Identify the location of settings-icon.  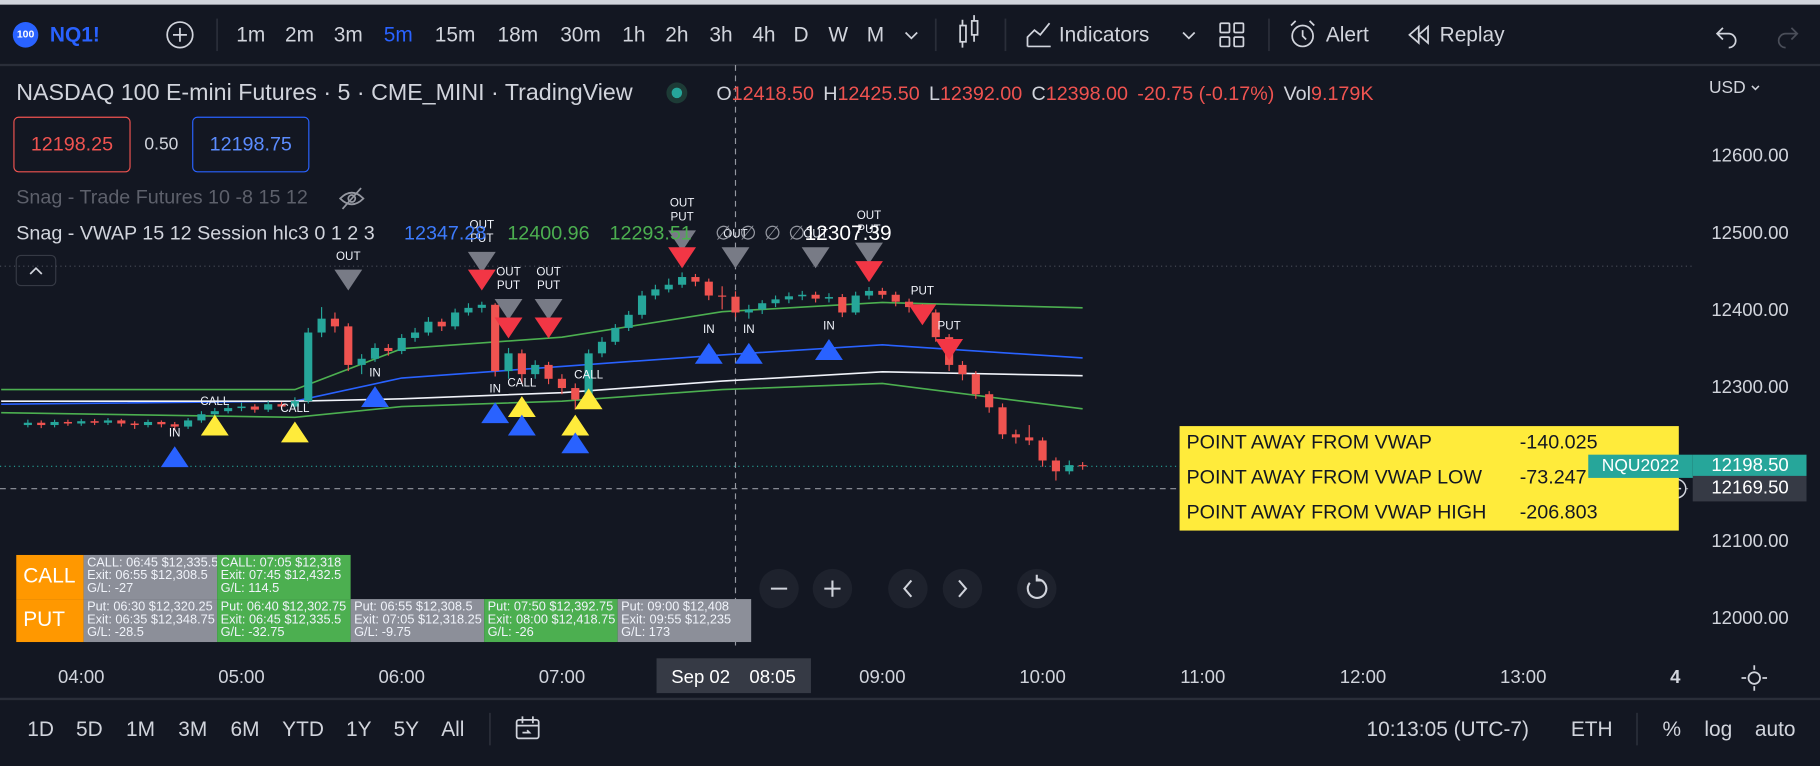
(1754, 678).